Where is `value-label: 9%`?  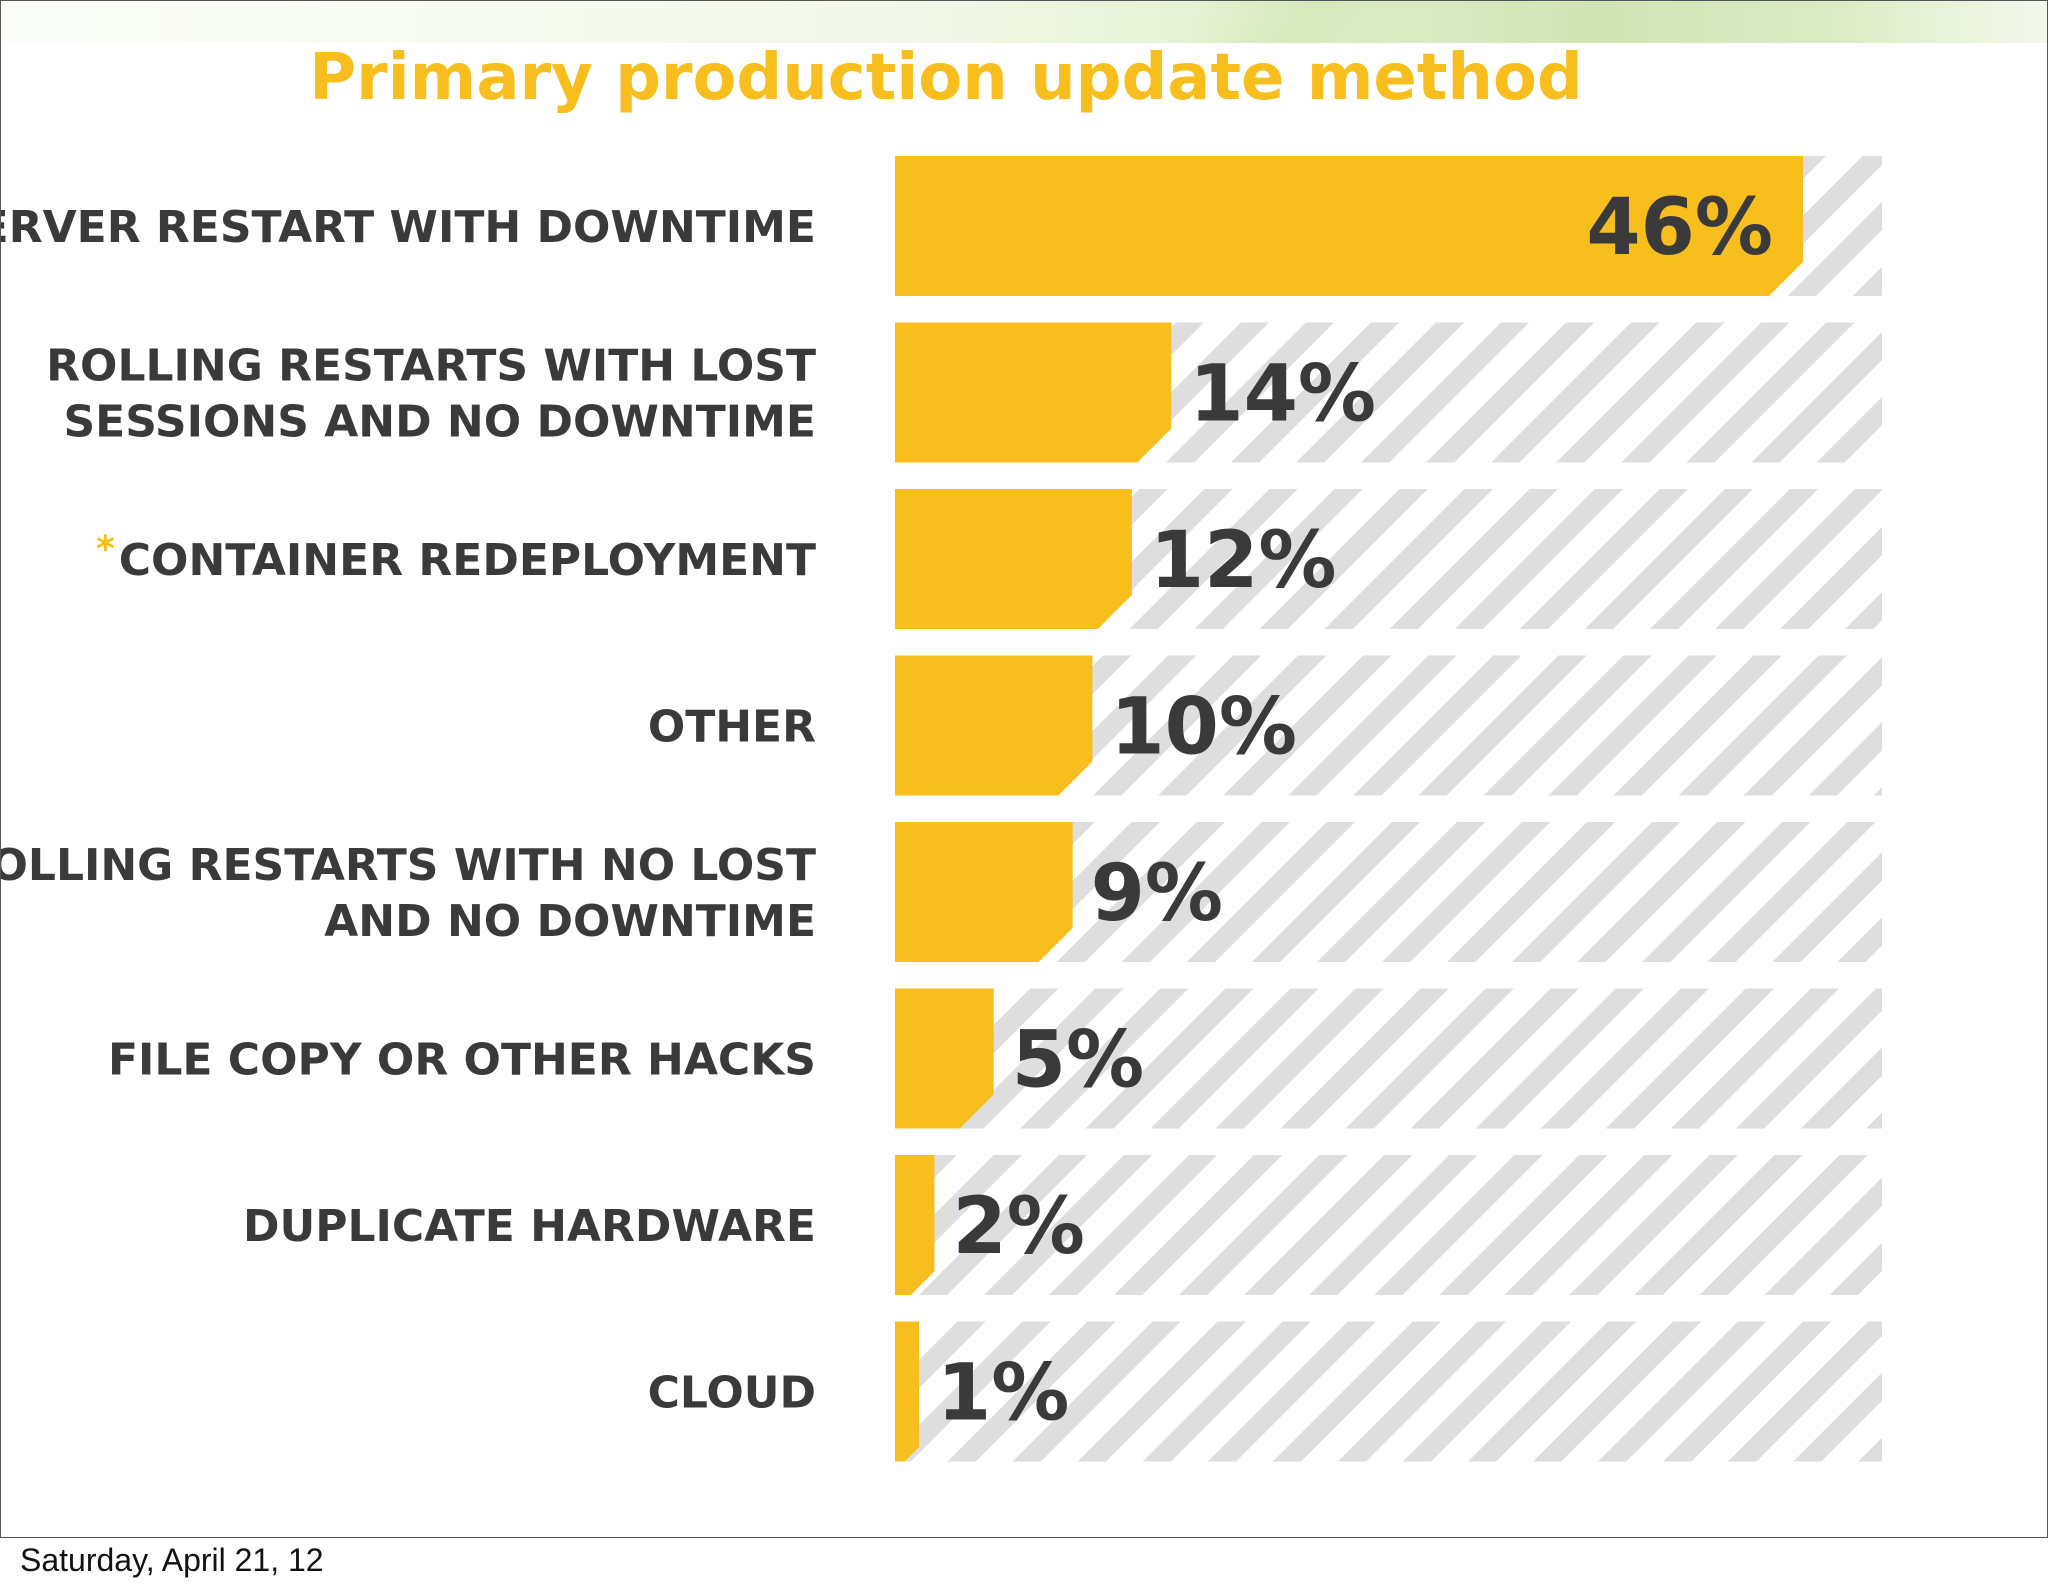 value-label: 9% is located at coordinates (1157, 894).